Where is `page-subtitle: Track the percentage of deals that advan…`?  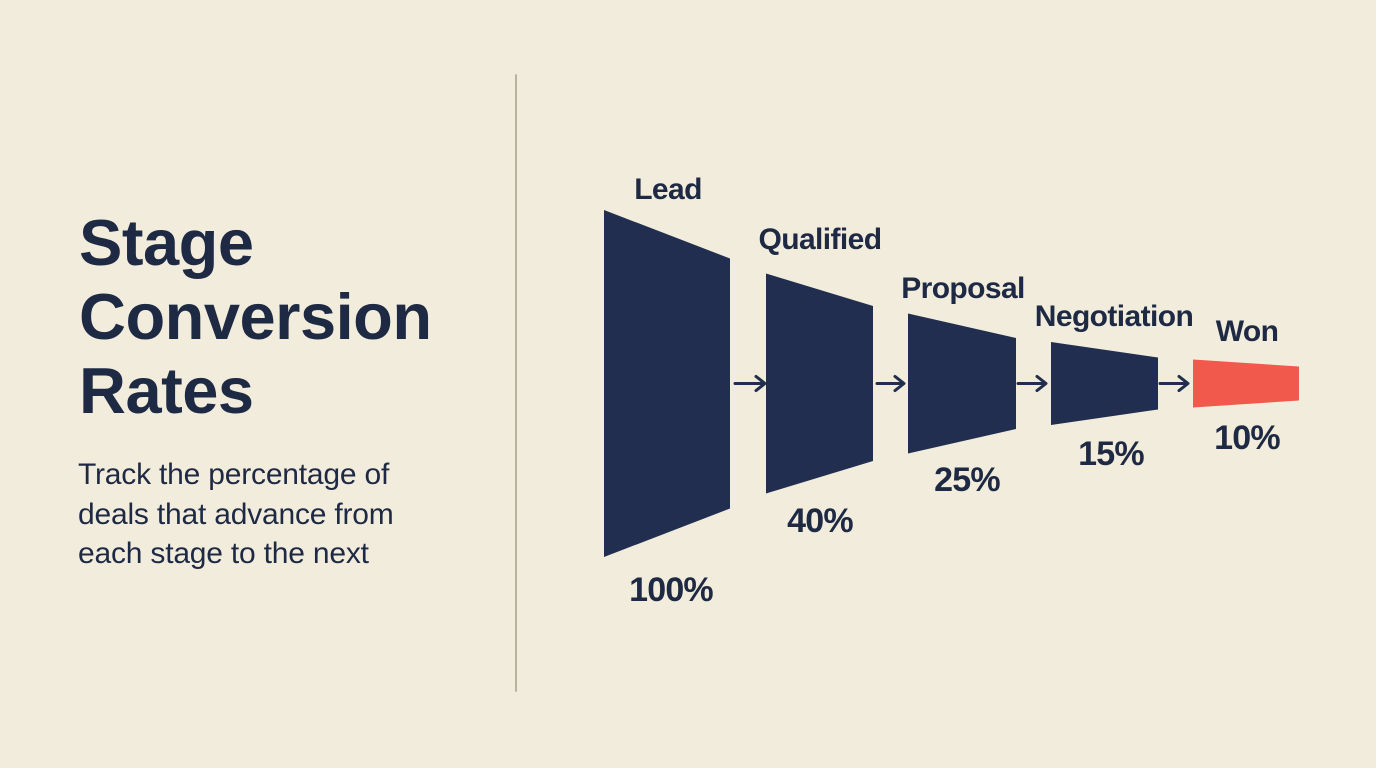
page-subtitle: Track the percentage of deals that advan… is located at coordinates (236, 514).